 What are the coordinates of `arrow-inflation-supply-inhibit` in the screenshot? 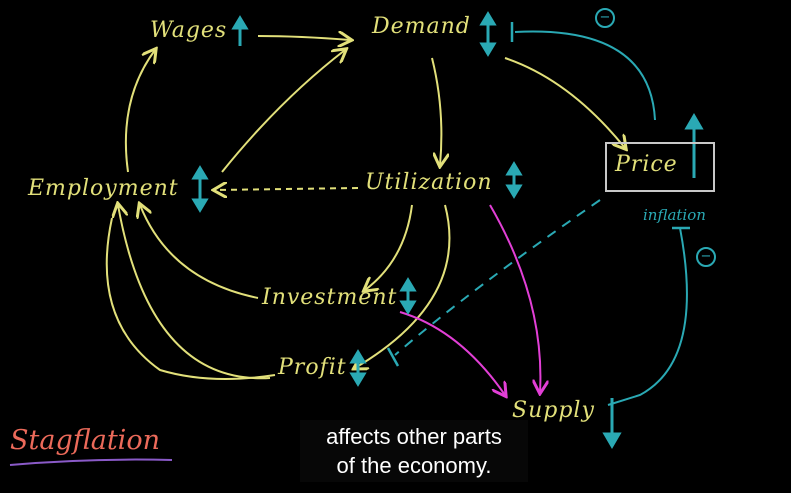 It's located at (647, 316).